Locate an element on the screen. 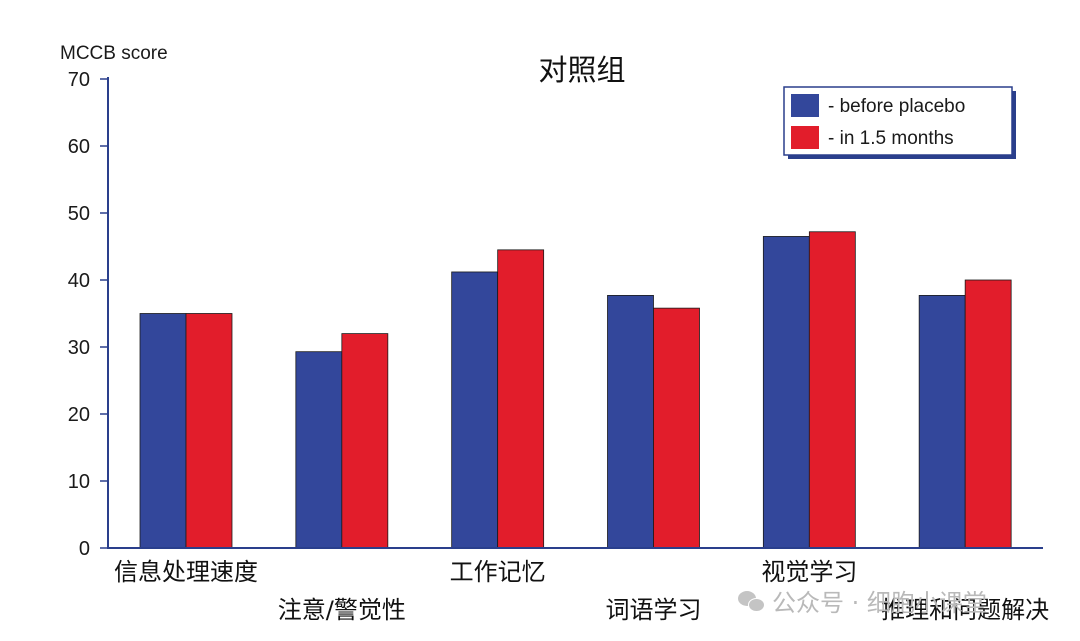 This screenshot has width=1080, height=641. x-category-label: 信息处理速度 is located at coordinates (186, 572).